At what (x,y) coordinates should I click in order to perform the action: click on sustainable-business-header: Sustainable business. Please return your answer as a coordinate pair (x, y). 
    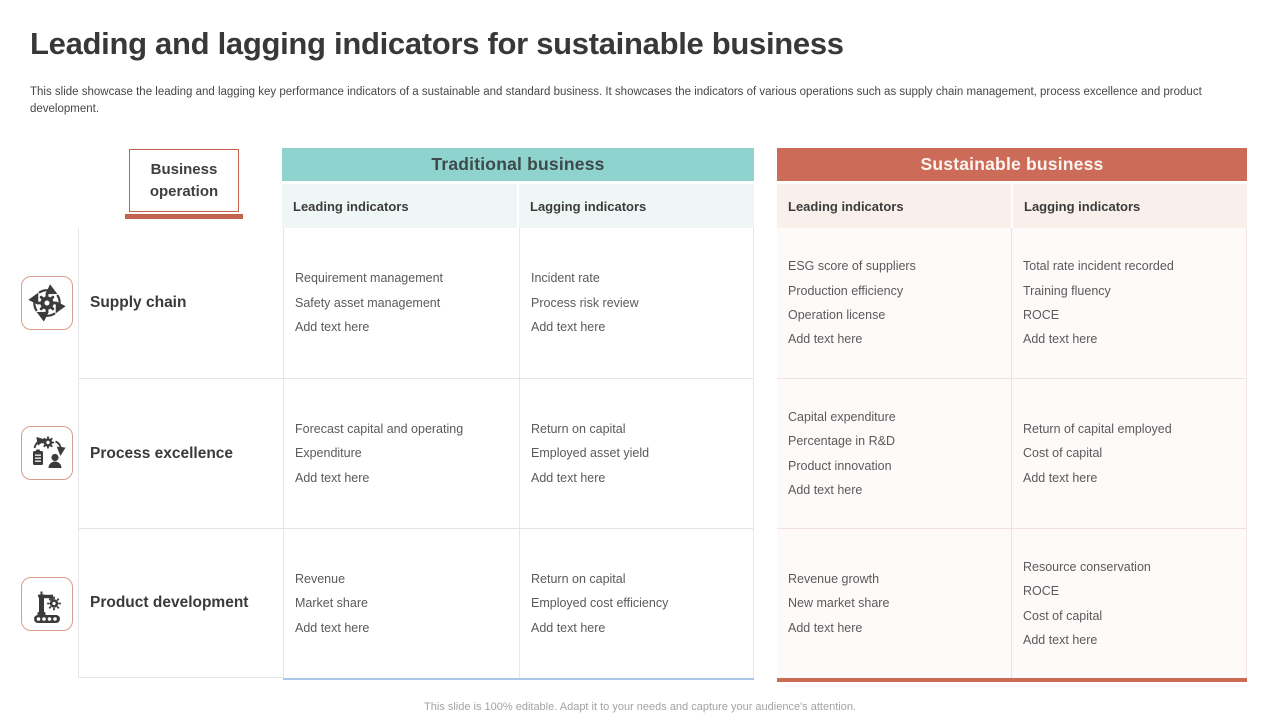
    Looking at the image, I should click on (1012, 164).